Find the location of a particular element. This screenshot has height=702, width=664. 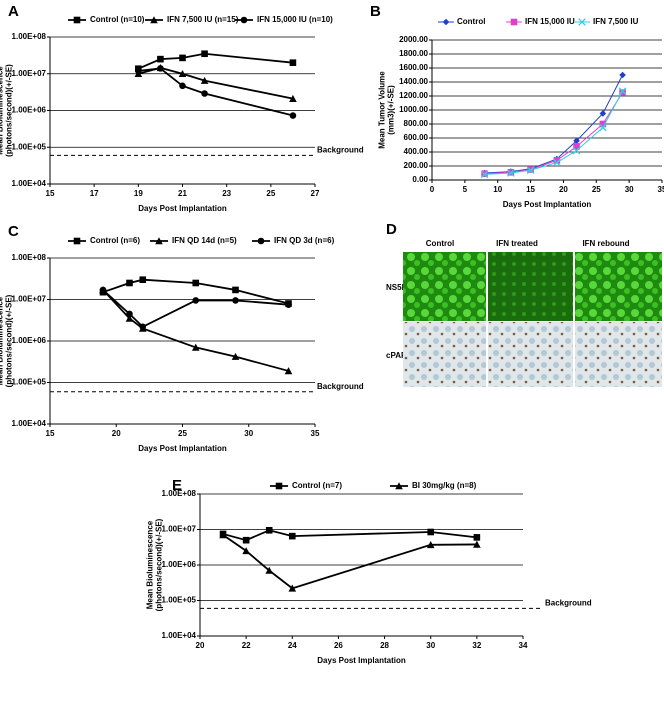

x-tick-label: 24 is located at coordinates (292, 645).